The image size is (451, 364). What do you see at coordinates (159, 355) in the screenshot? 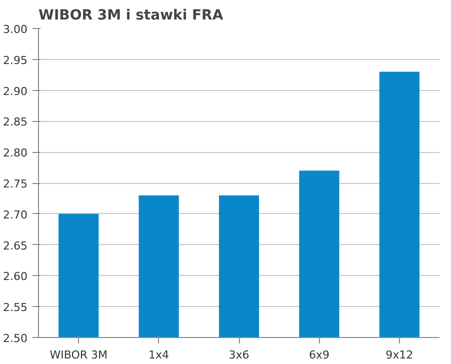
I see `x-tick-label: 1x4` at bounding box center [159, 355].